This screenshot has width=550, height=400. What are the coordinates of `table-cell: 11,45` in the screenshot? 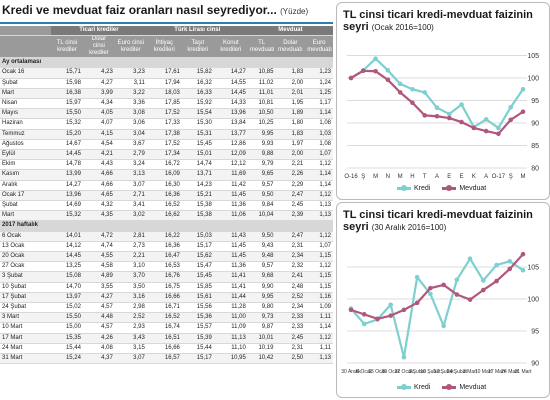 It's located at (230, 196).